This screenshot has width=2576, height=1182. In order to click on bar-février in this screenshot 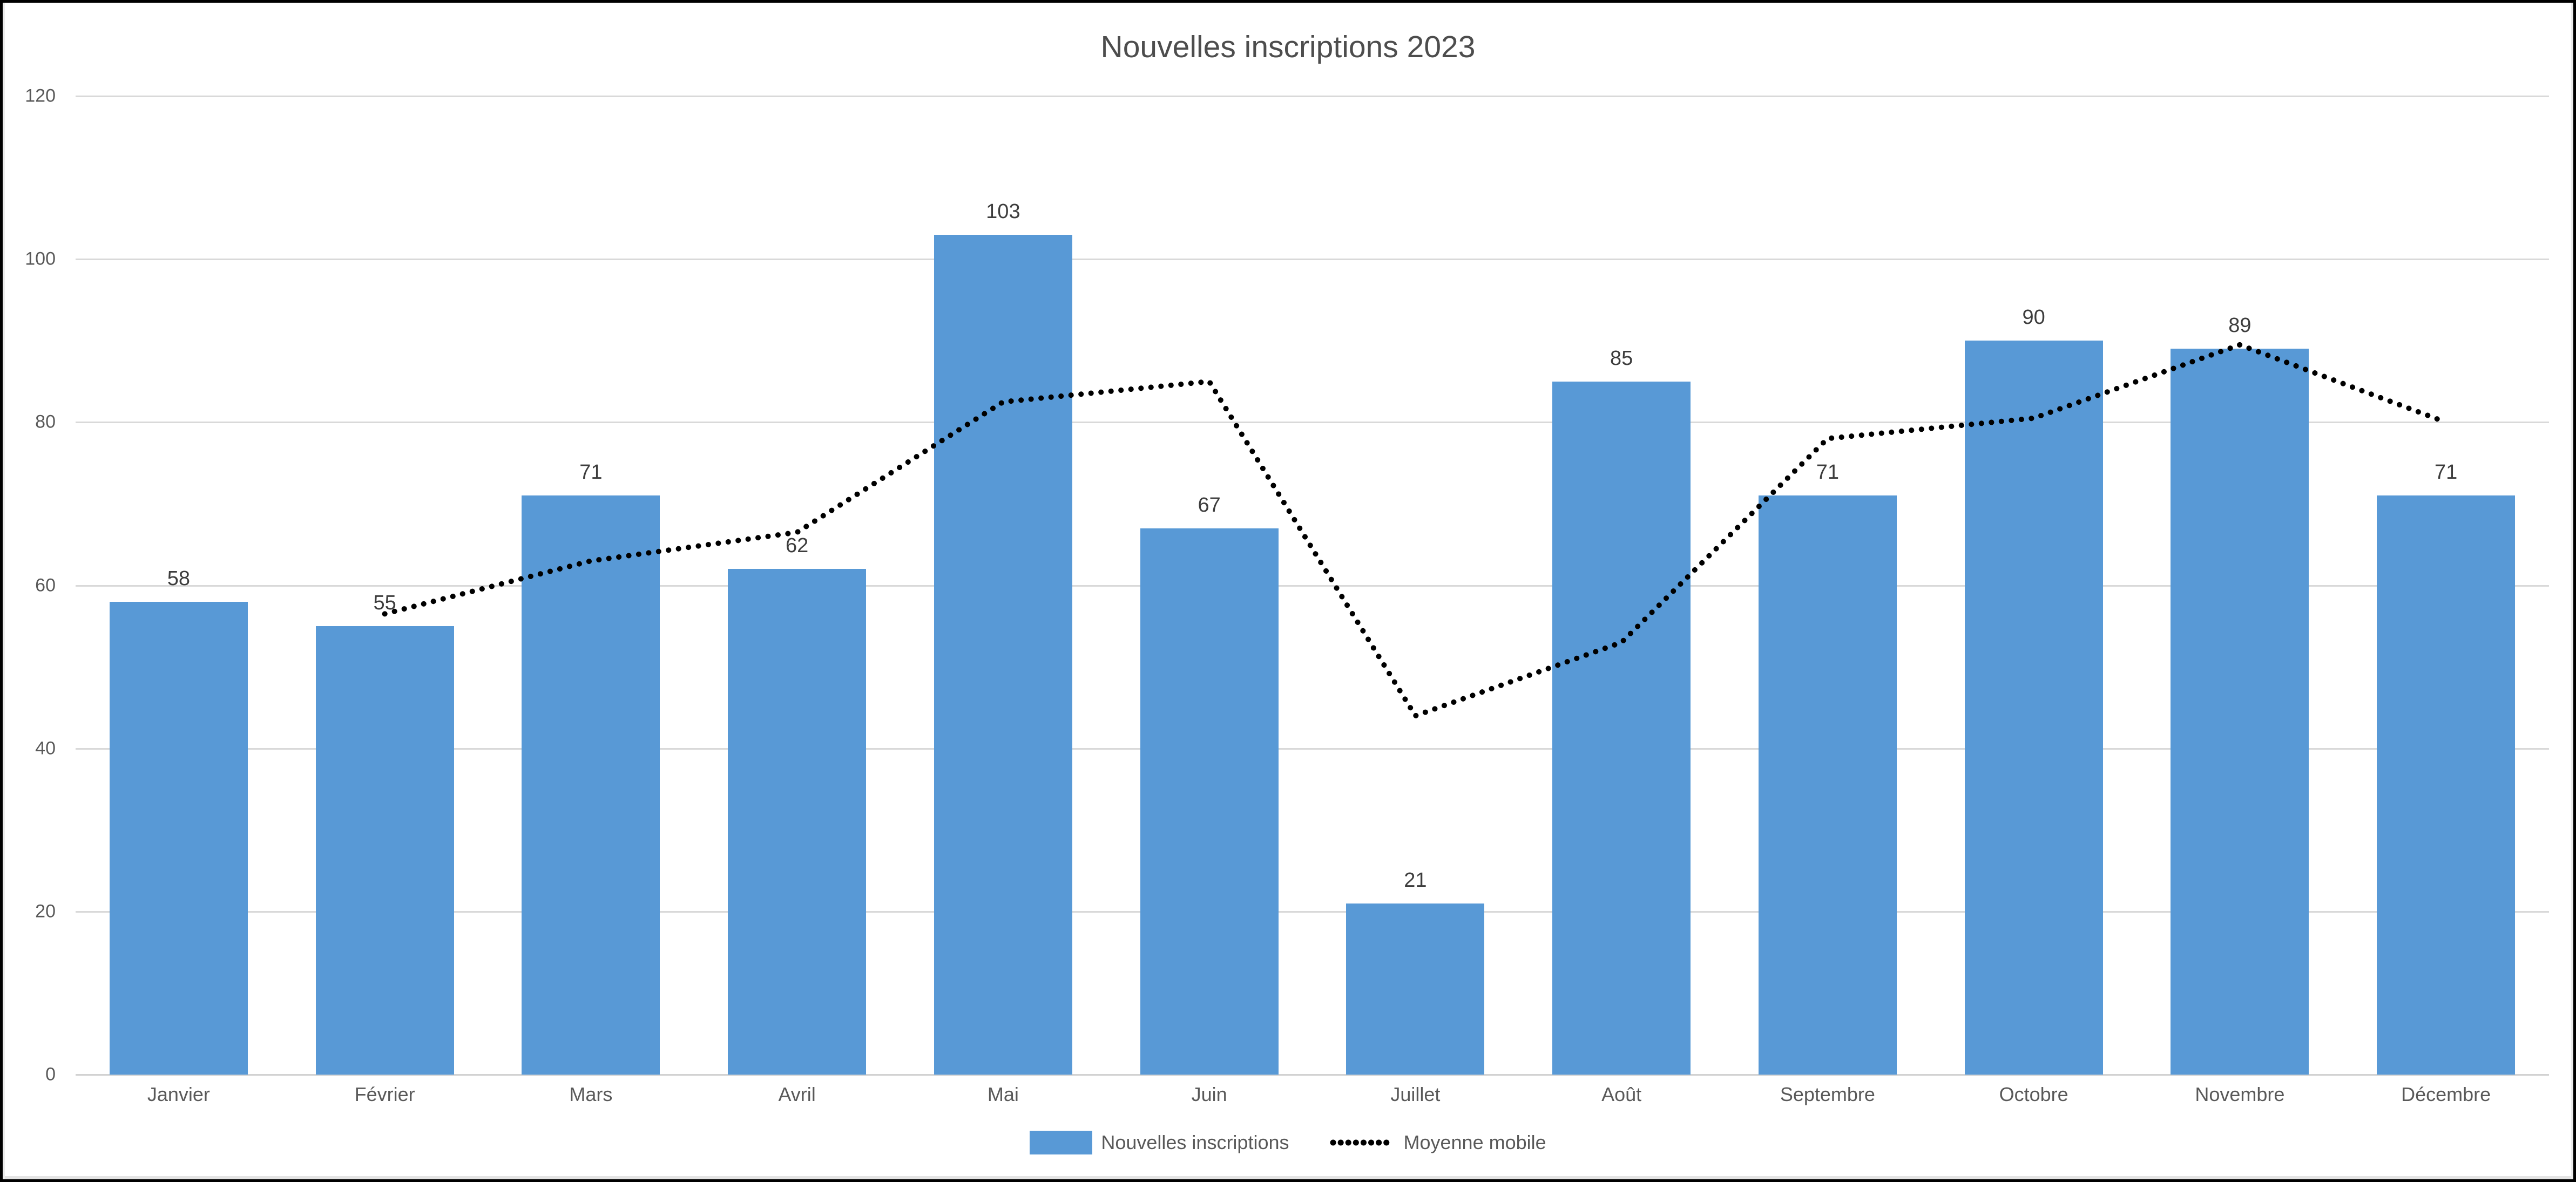, I will do `click(384, 850)`.